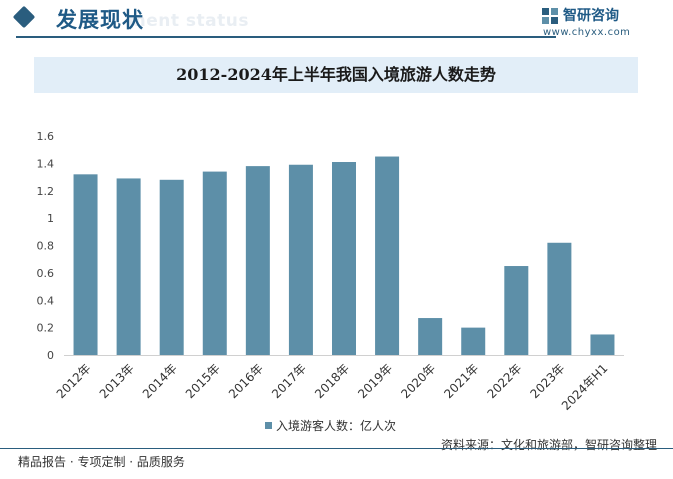 This screenshot has width=673, height=479. What do you see at coordinates (268, 425) in the screenshot?
I see `legend-swatch` at bounding box center [268, 425].